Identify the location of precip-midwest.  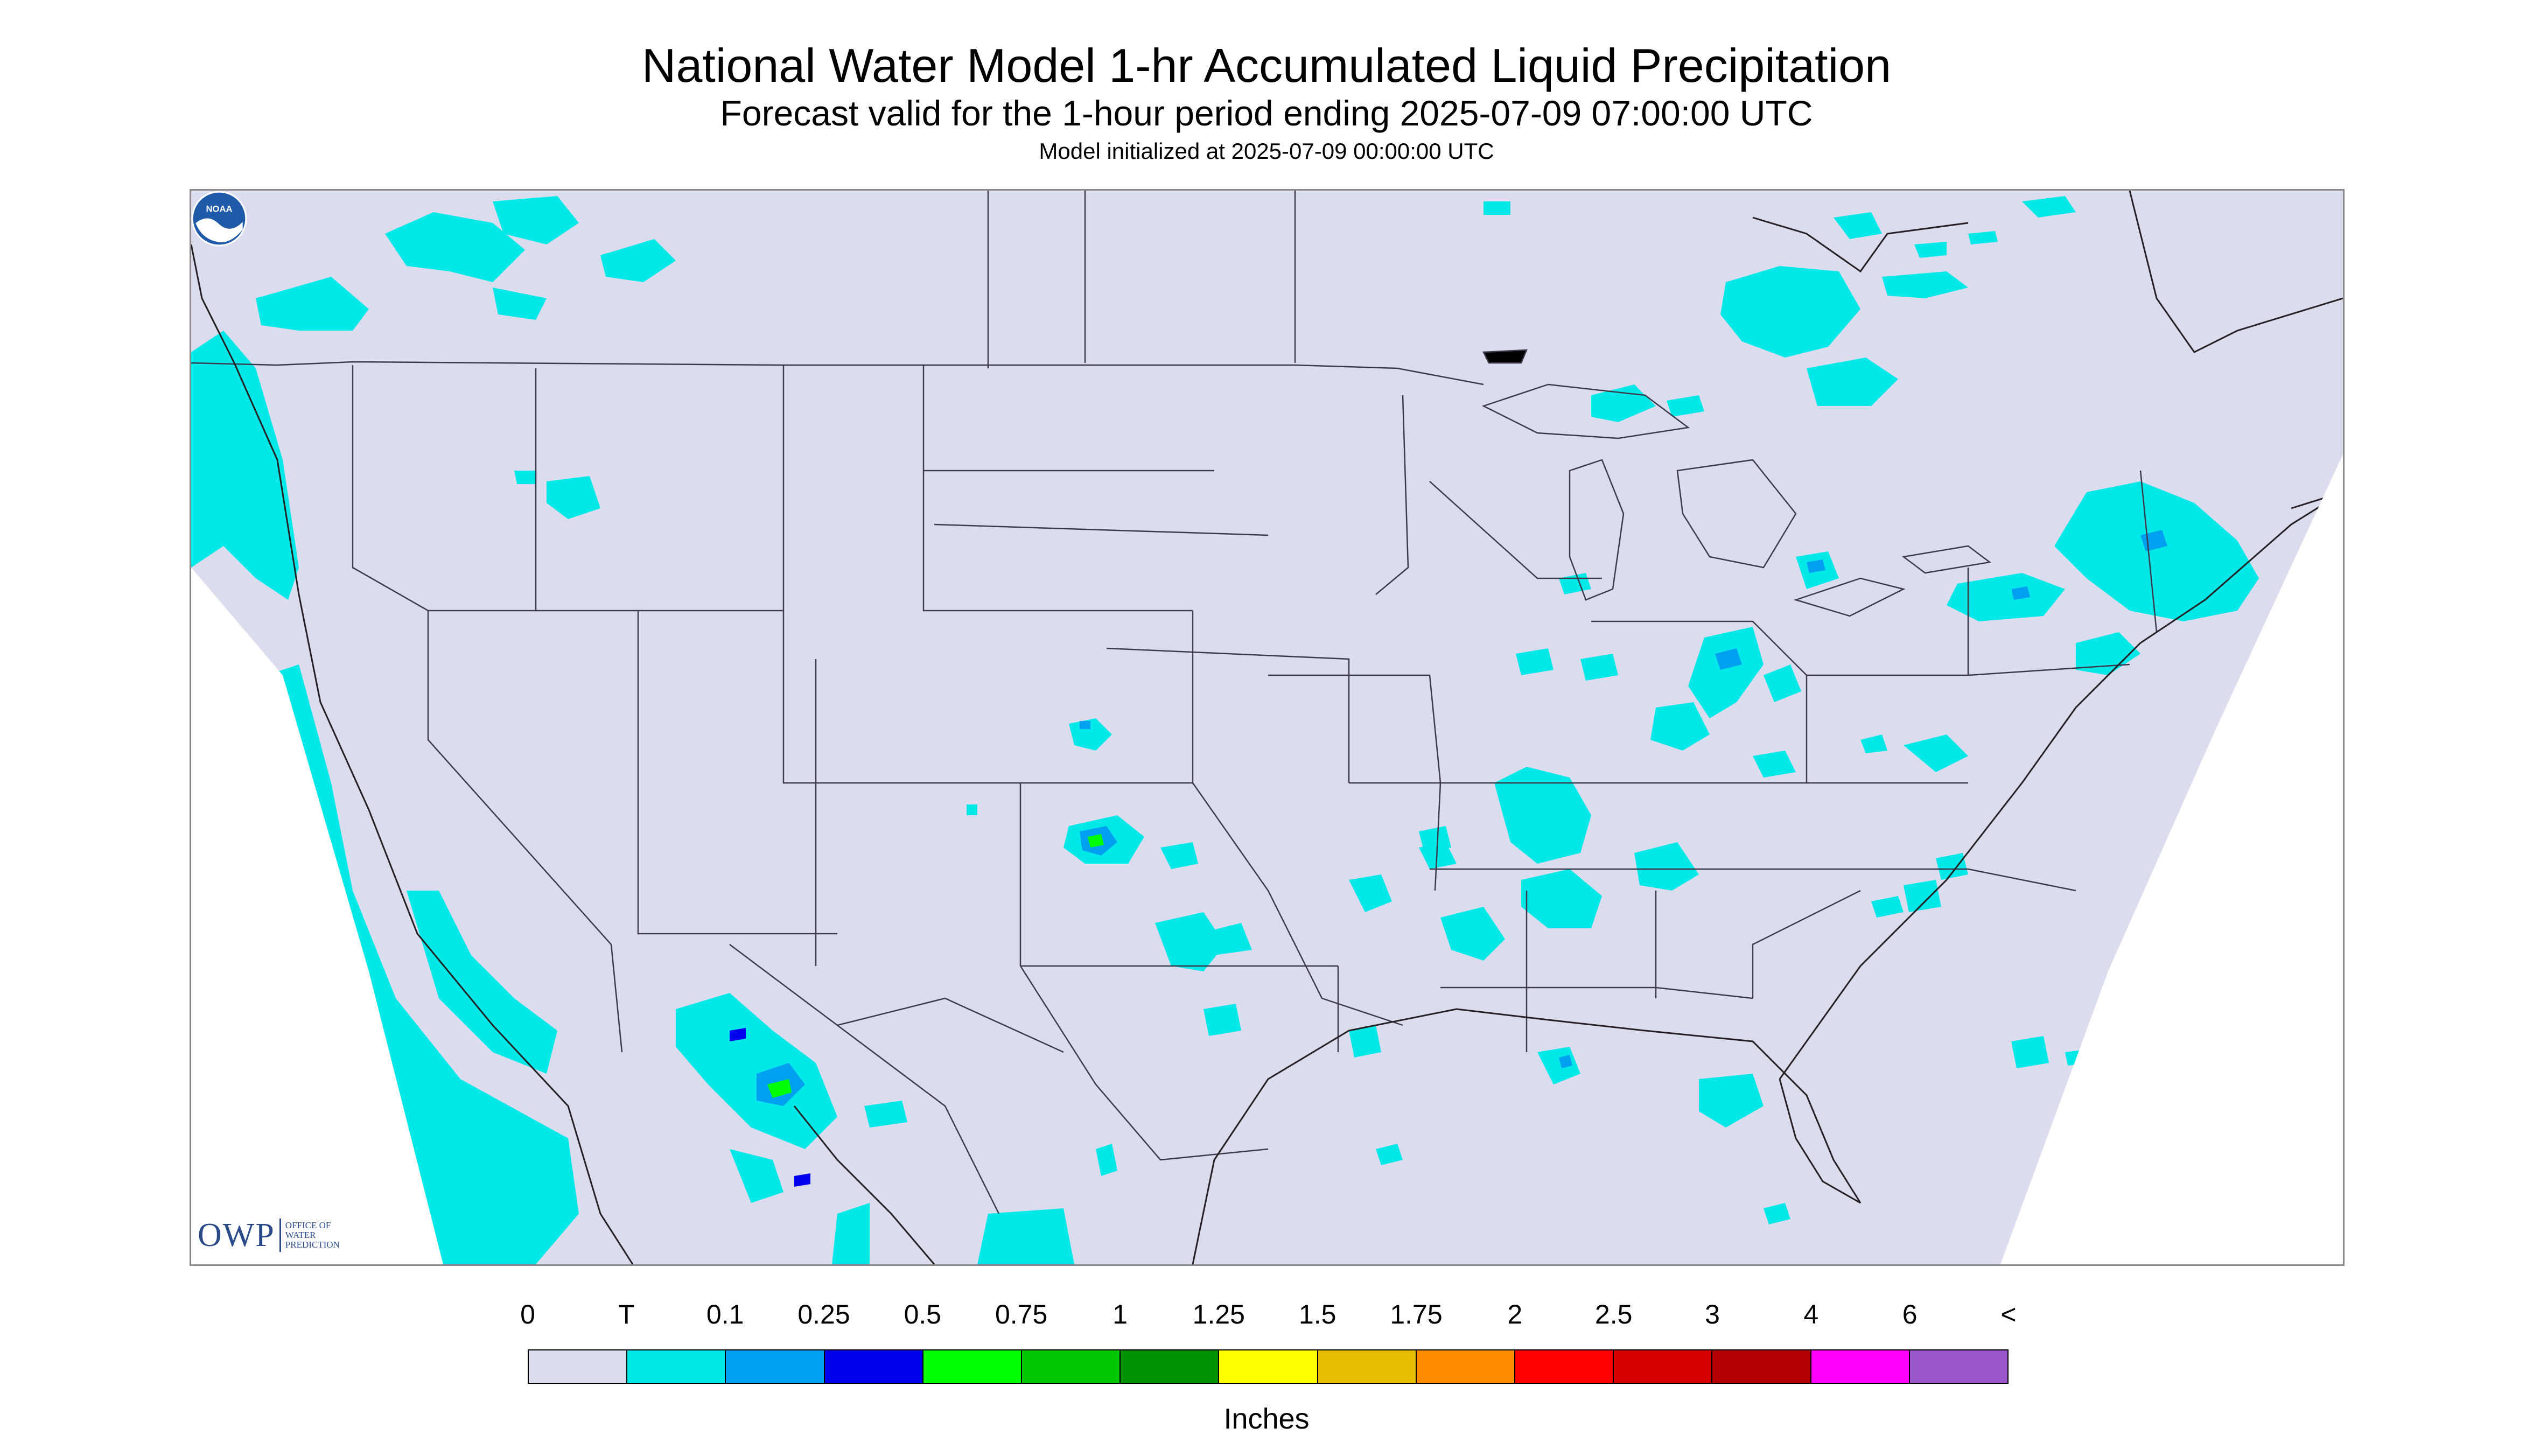
(1658, 739).